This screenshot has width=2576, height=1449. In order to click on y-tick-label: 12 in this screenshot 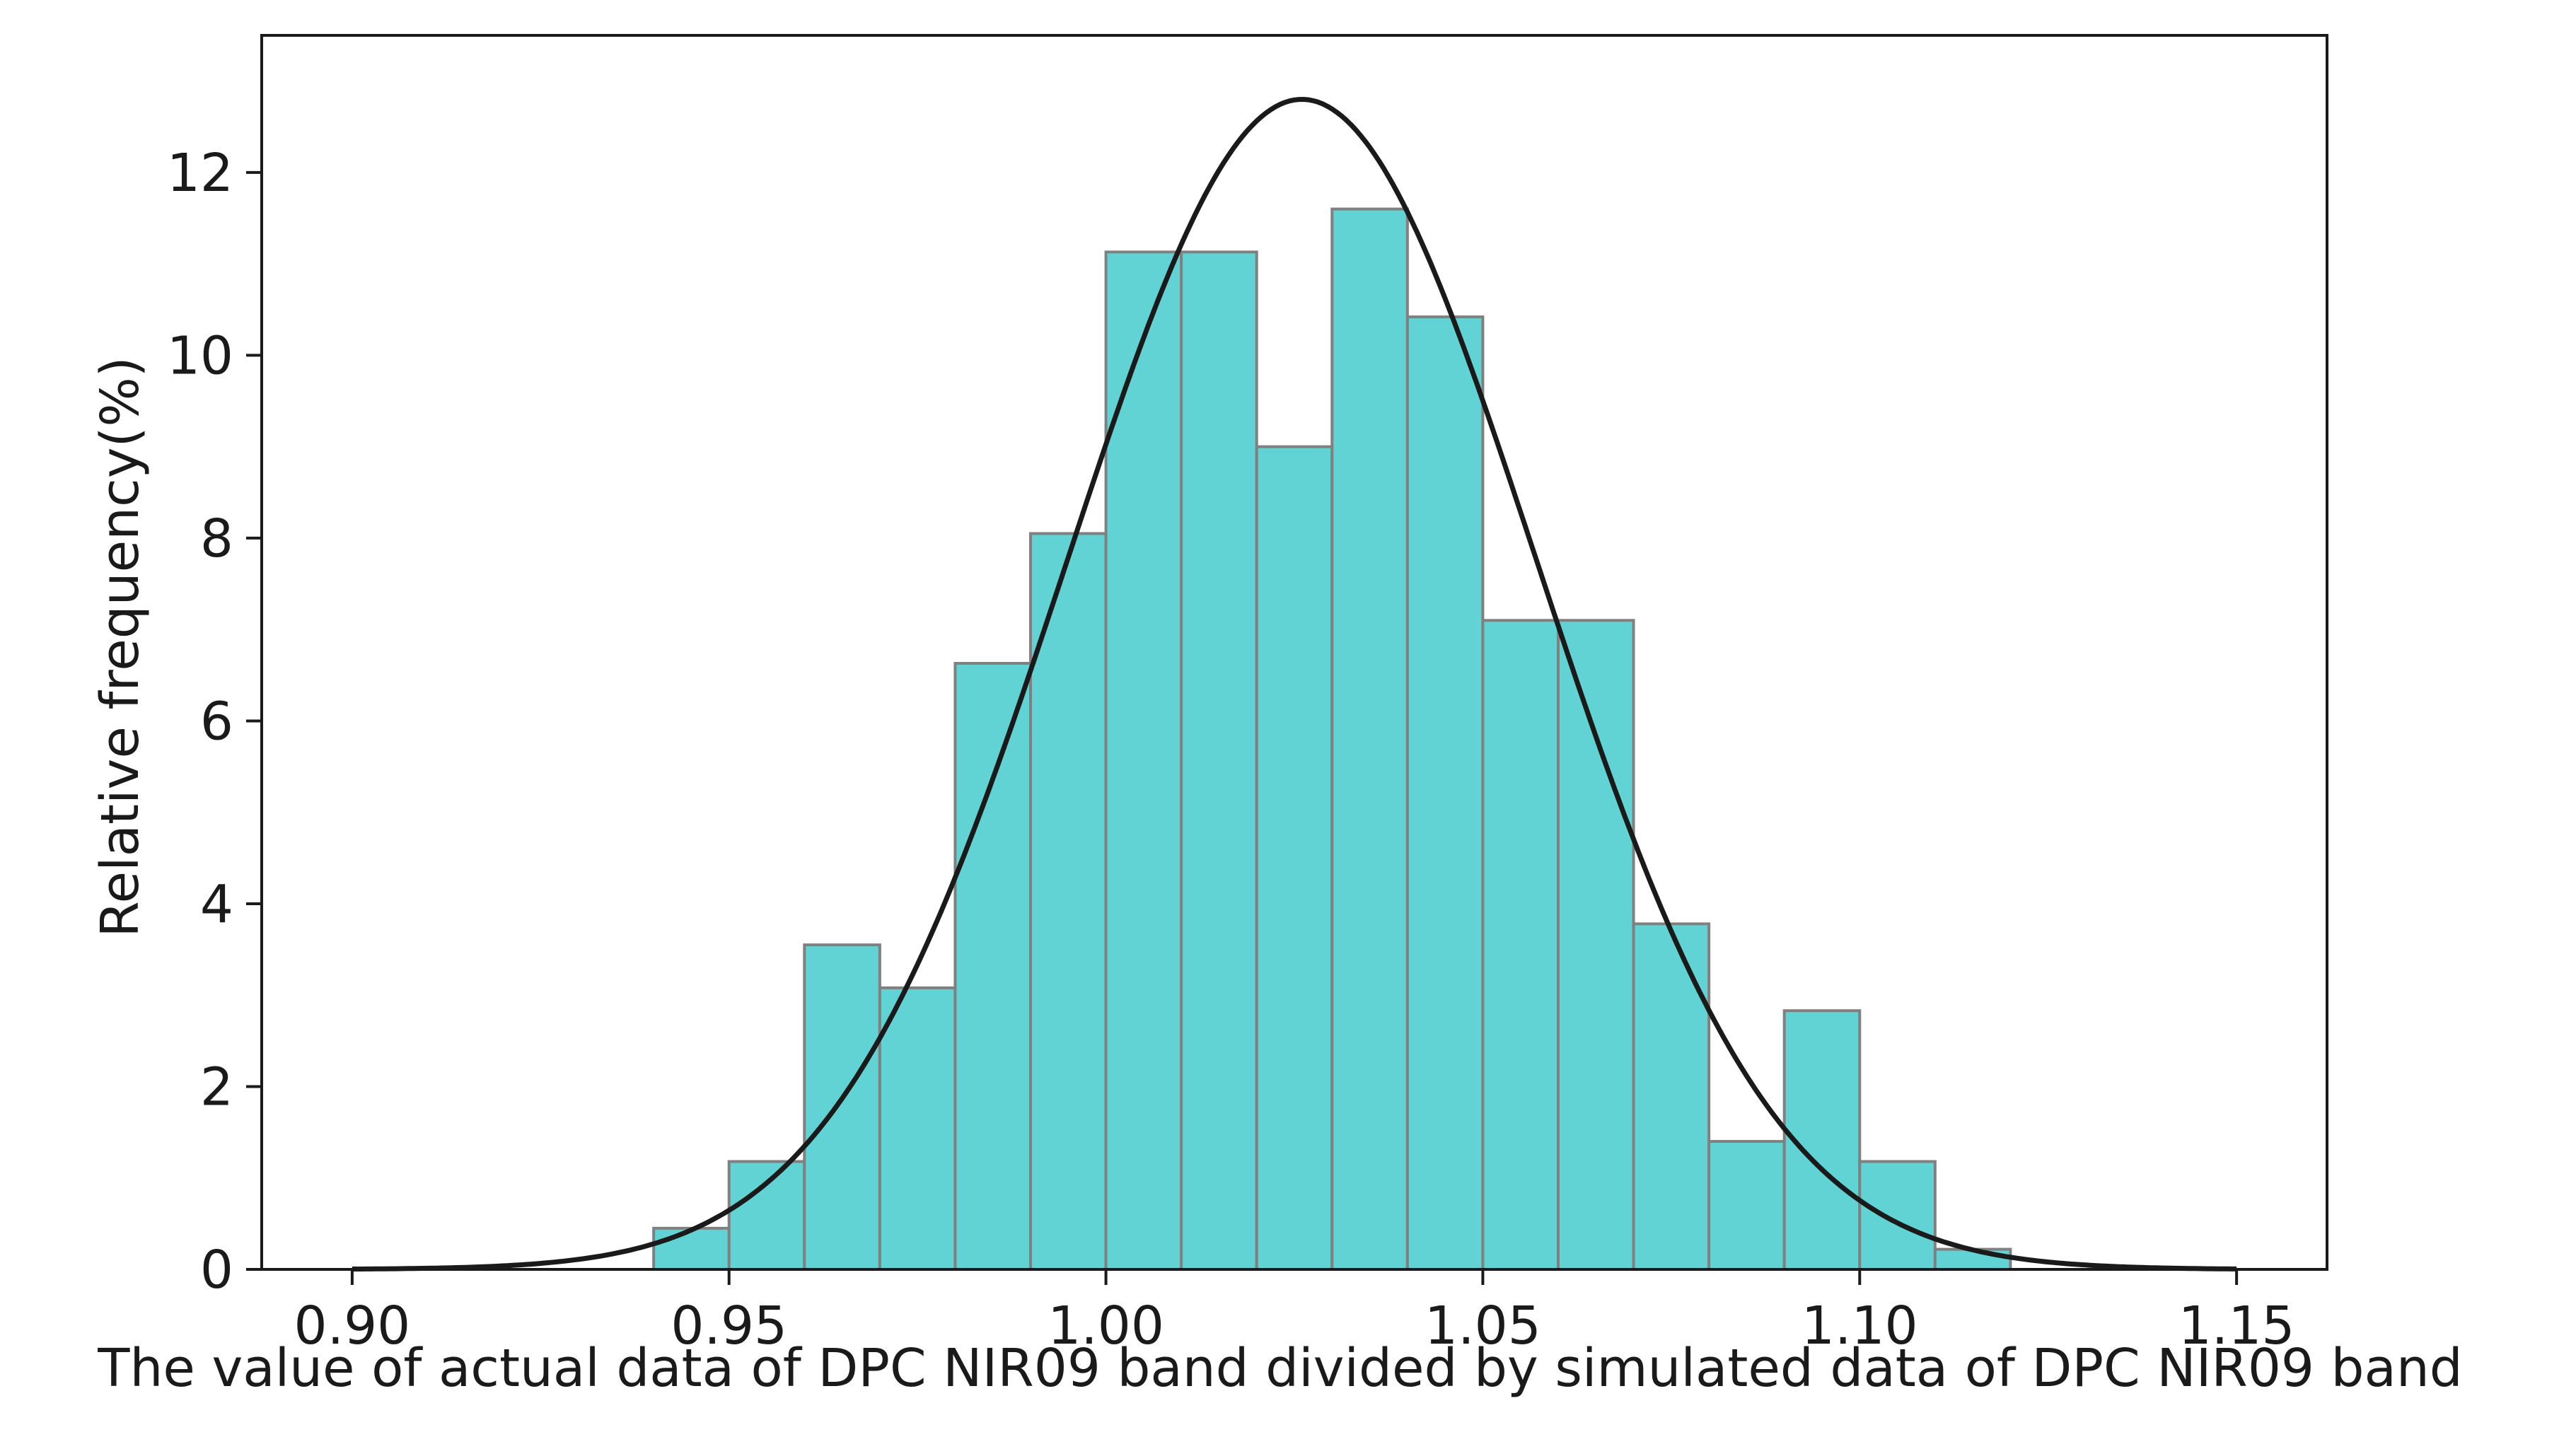, I will do `click(200, 173)`.